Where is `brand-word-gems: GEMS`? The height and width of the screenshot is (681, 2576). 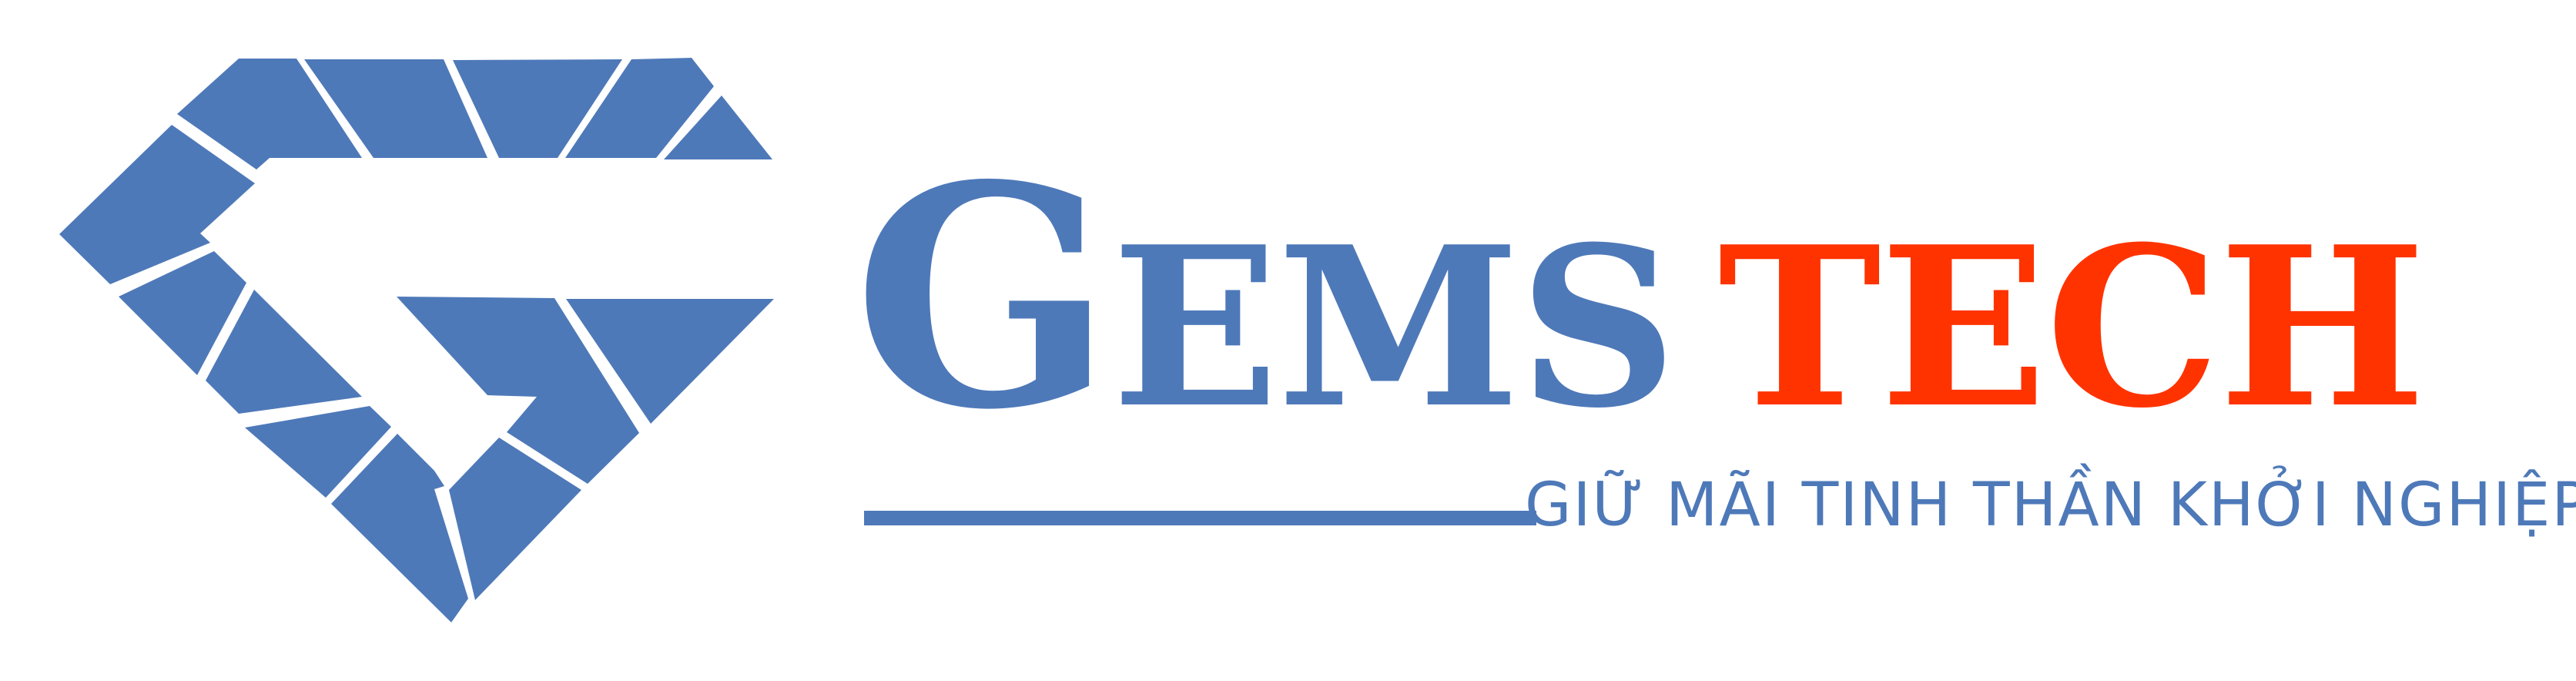
brand-word-gems: GEMS is located at coordinates (1265, 299).